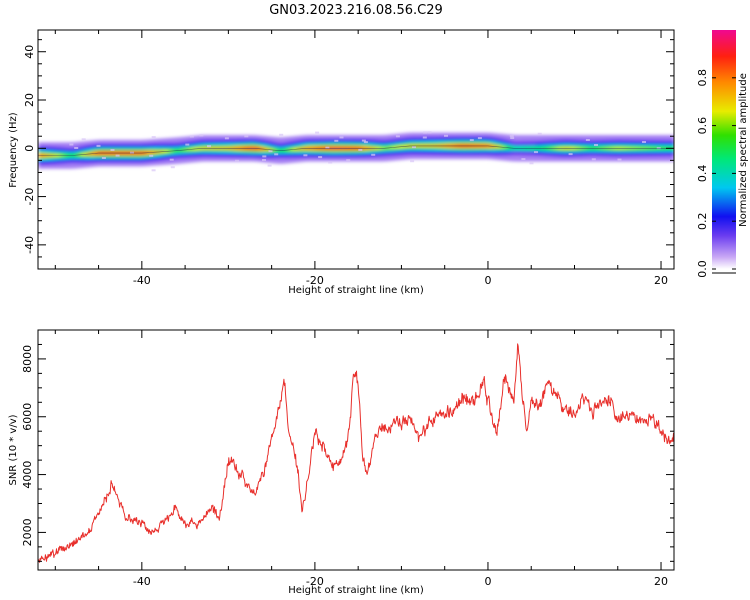 This screenshot has width=750, height=600. I want to click on y-tick-label: 20, so click(29, 100).